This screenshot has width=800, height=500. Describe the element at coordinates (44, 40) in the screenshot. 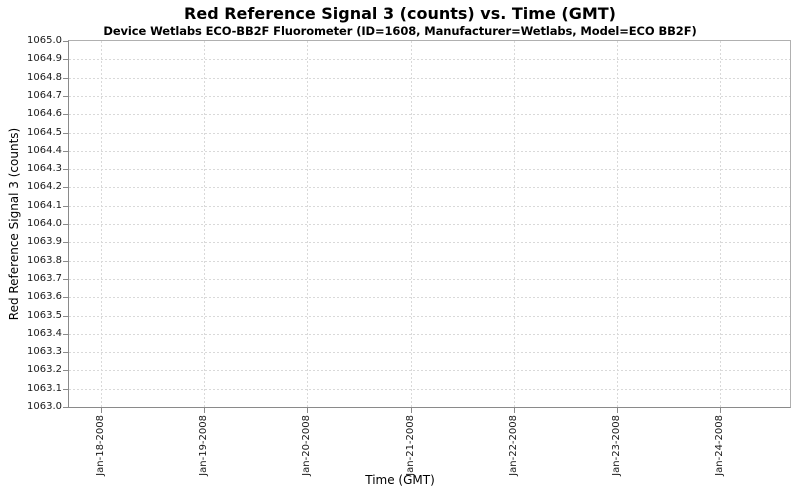

I see `y-tick-label: 1065.0` at that location.